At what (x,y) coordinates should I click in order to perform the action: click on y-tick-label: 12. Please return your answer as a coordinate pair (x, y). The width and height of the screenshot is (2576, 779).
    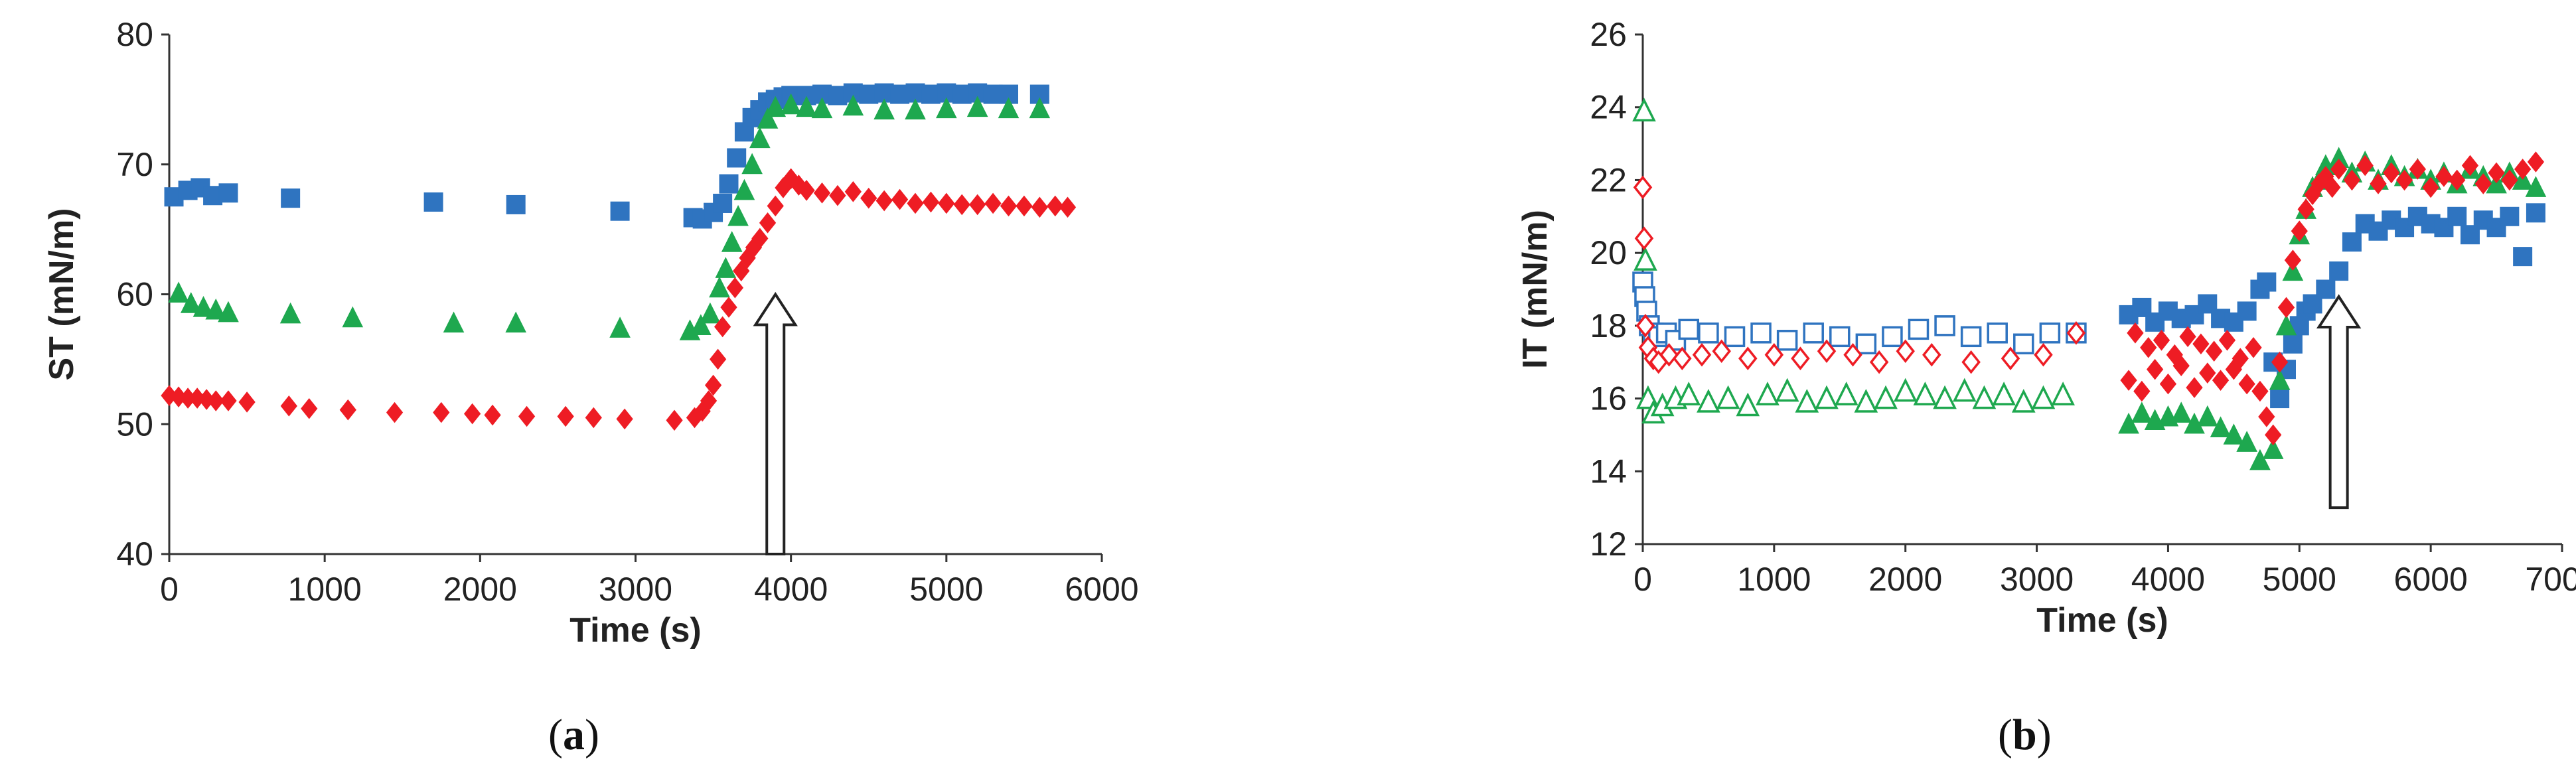
    Looking at the image, I should click on (1608, 544).